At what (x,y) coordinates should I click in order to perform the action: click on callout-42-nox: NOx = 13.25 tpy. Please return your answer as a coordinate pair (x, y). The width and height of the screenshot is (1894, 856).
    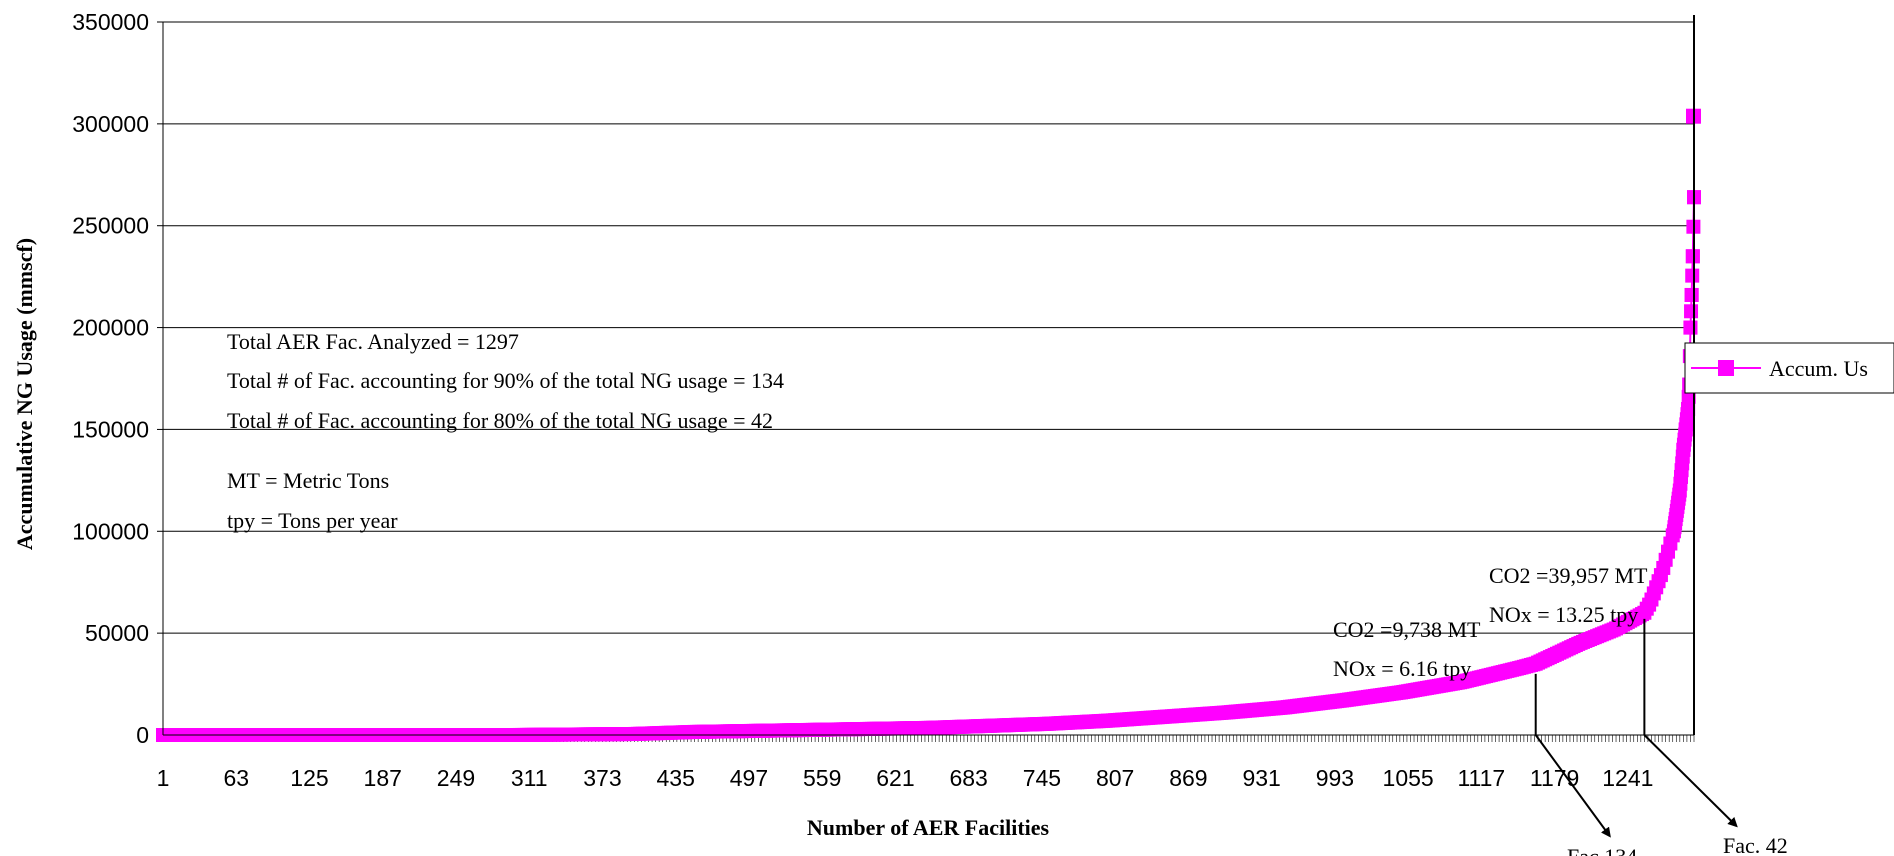
    Looking at the image, I should click on (1563, 614).